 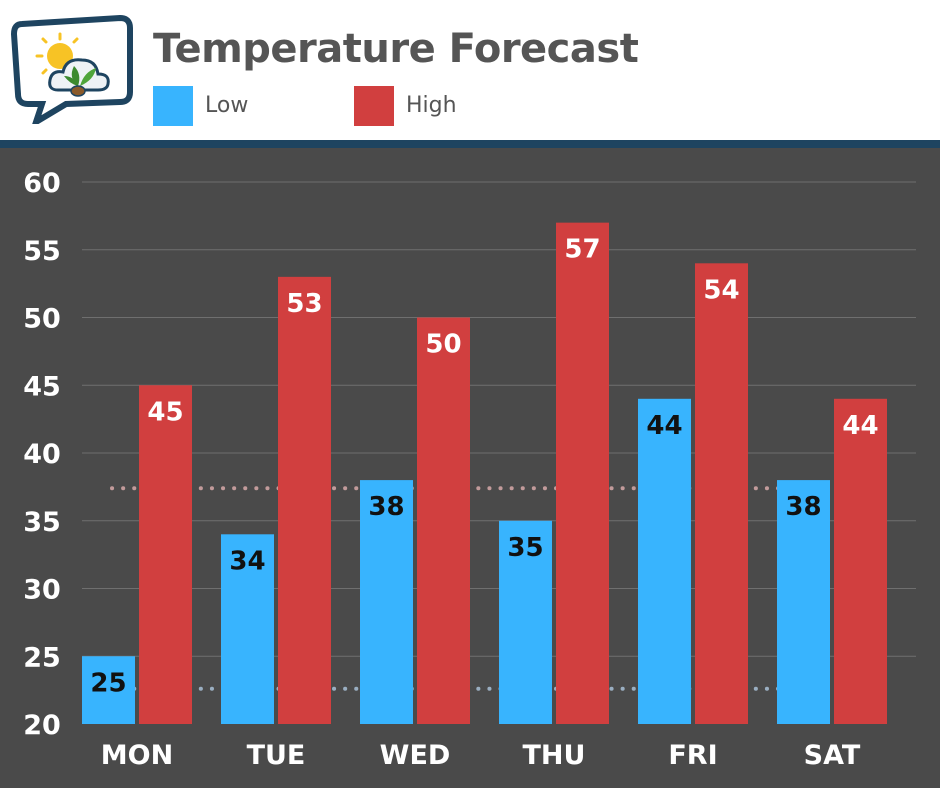 I want to click on x-tick-label: FRI, so click(x=692, y=755).